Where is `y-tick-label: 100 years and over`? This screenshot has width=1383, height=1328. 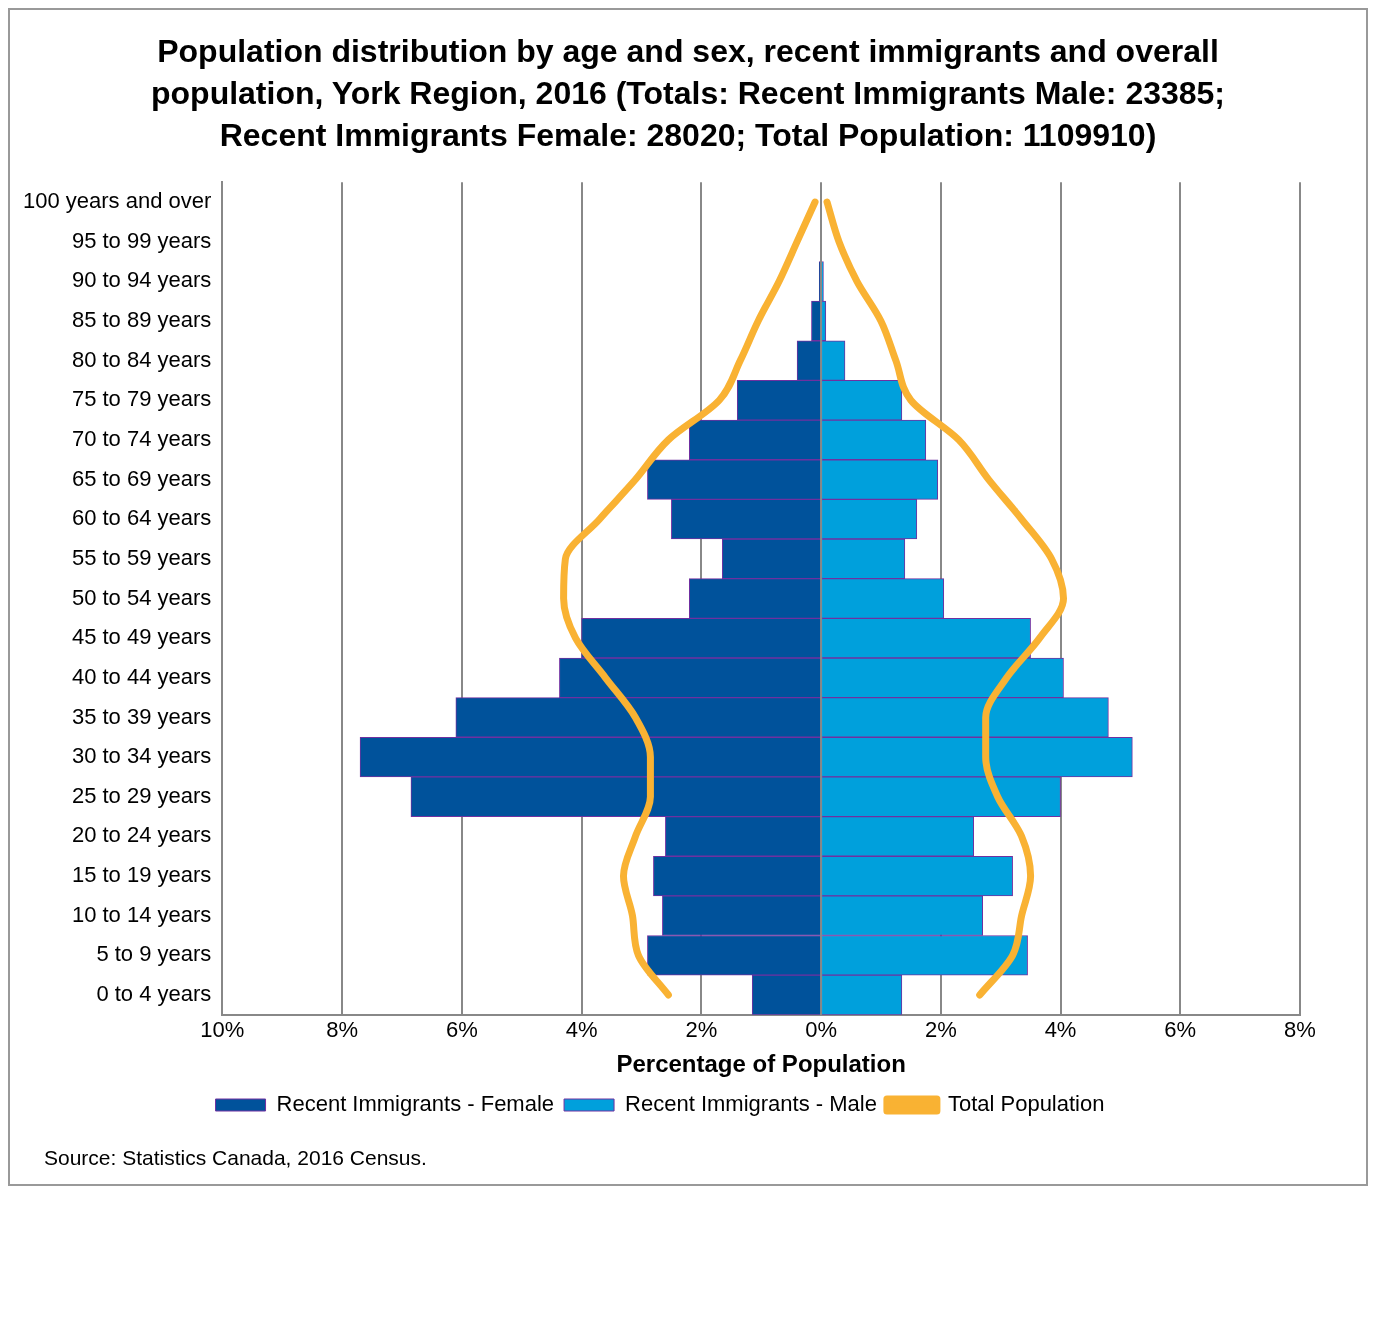
y-tick-label: 100 years and over is located at coordinates (117, 201).